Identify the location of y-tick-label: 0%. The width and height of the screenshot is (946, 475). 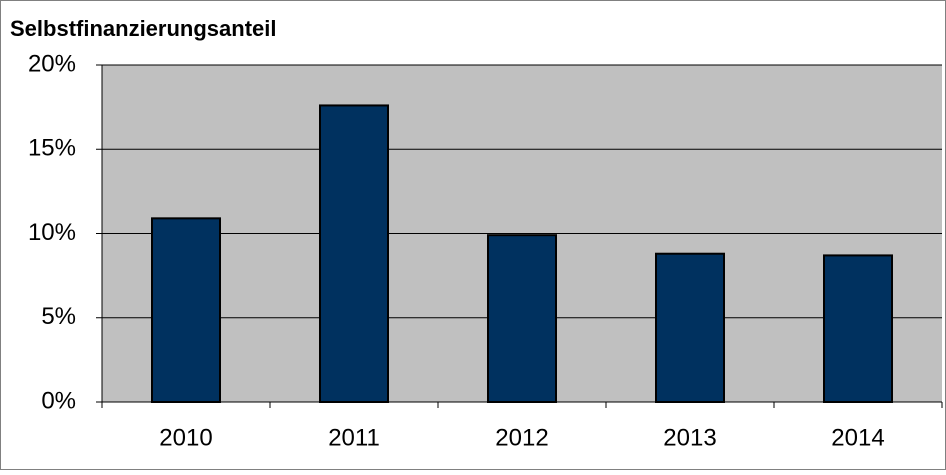
(58, 400).